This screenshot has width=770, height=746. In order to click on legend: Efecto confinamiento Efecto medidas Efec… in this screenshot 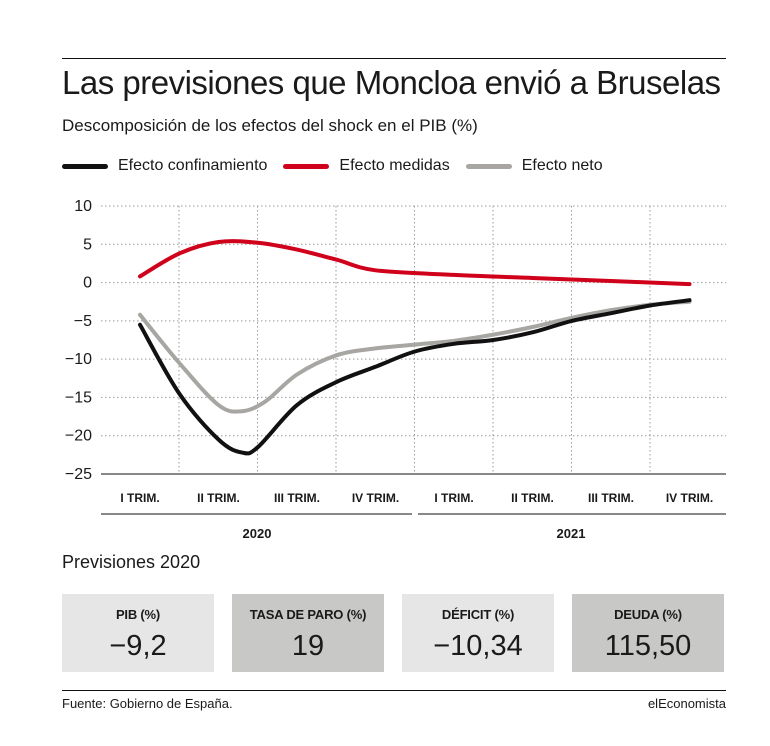, I will do `click(340, 166)`.